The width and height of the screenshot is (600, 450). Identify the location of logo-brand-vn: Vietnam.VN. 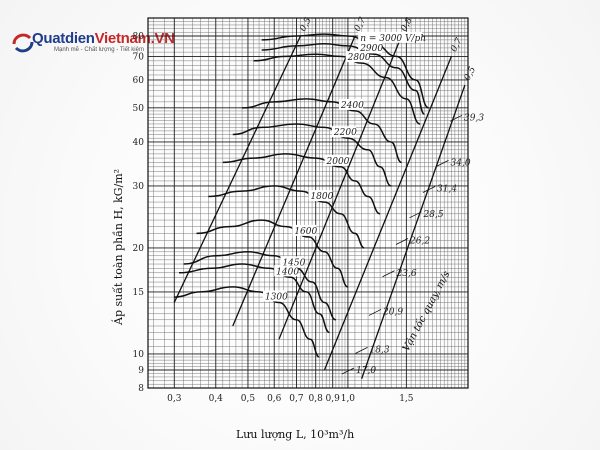
(134, 38).